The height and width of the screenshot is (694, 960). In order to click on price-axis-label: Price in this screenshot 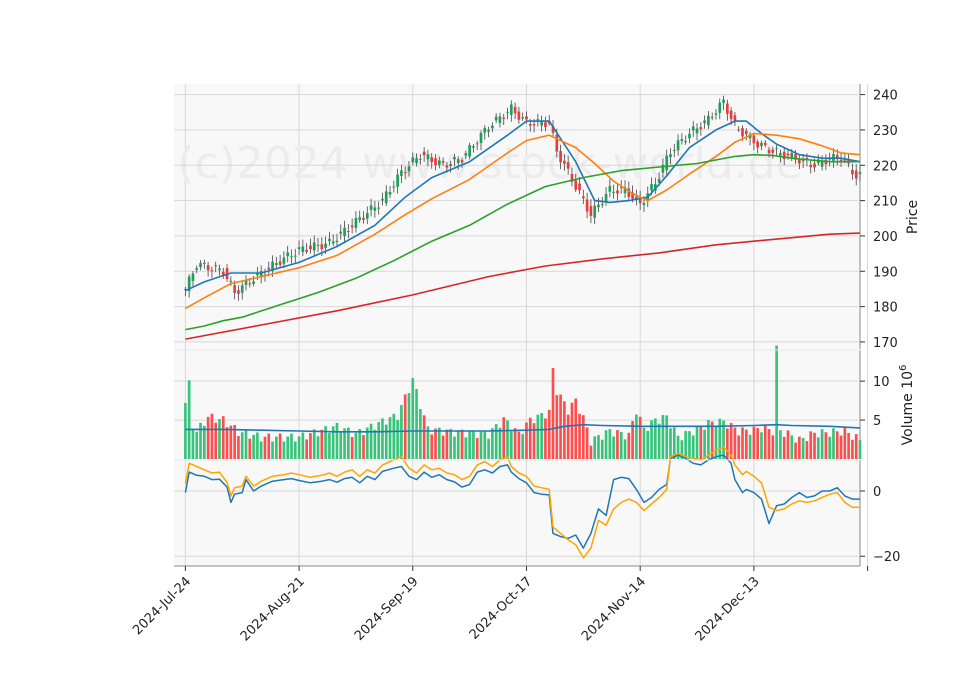, I will do `click(913, 217)`.